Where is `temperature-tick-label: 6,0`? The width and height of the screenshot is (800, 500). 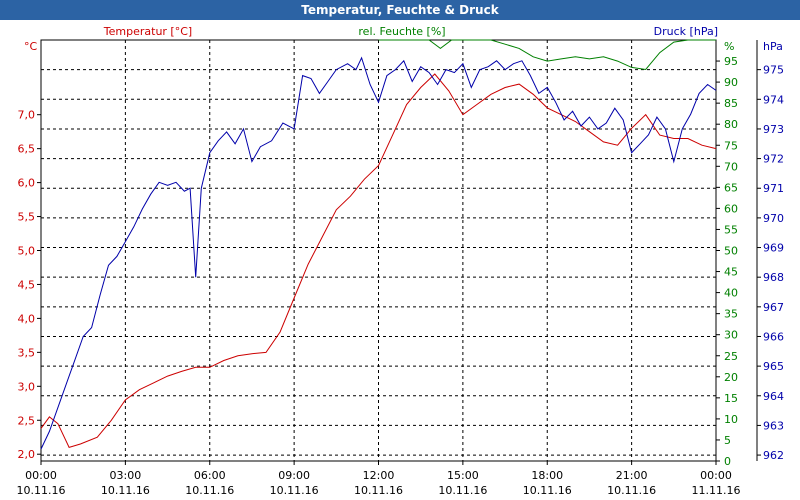
temperature-tick-label: 6,0 is located at coordinates (27, 183).